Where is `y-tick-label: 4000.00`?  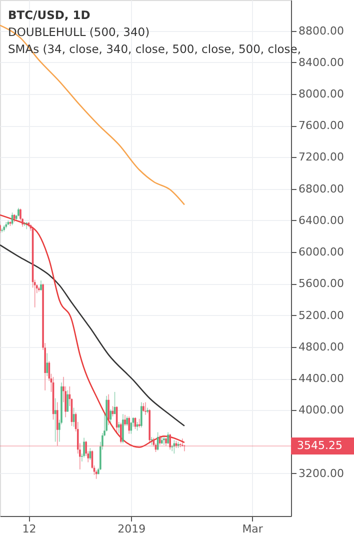
y-tick-label: 4000.00 is located at coordinates (321, 410).